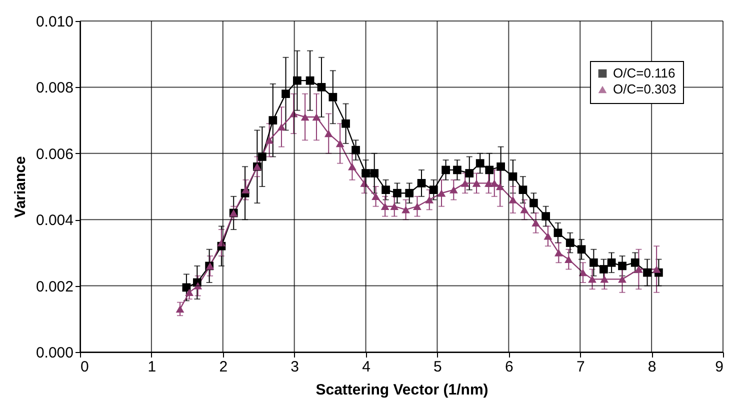 The width and height of the screenshot is (745, 410). What do you see at coordinates (438, 367) in the screenshot?
I see `x-tick-label: 5` at bounding box center [438, 367].